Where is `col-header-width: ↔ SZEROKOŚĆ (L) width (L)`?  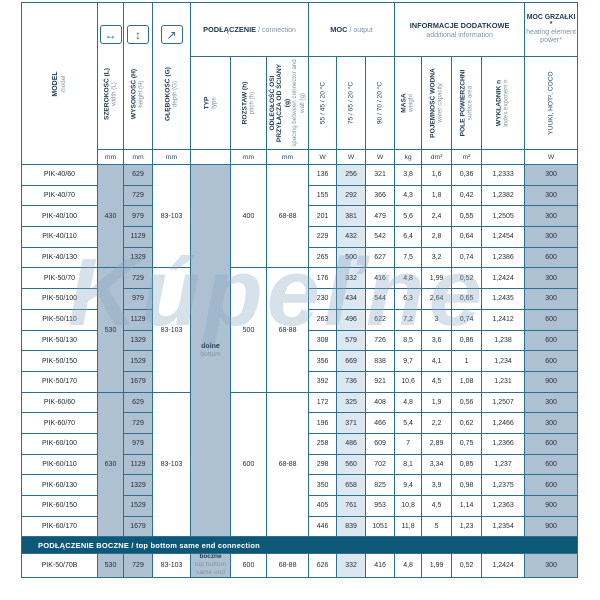
col-header-width: ↔ SZEROKOŚĆ (L) width (L) is located at coordinates (110, 76).